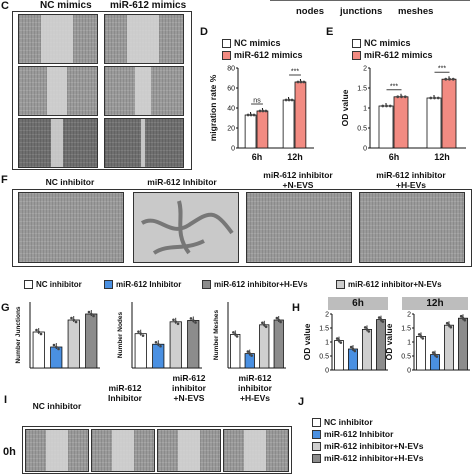 This screenshot has height=474, width=474. I want to click on x-tick-label: 12h, so click(442, 157).